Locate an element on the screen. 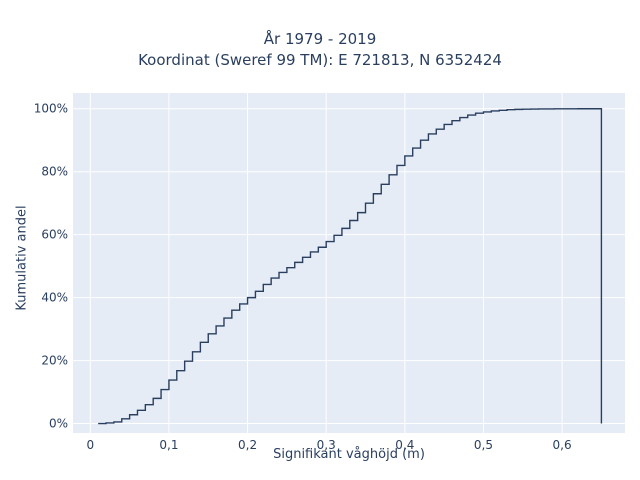 Image resolution: width=640 pixels, height=480 pixels. y-tick-label: 40% is located at coordinates (54, 298).